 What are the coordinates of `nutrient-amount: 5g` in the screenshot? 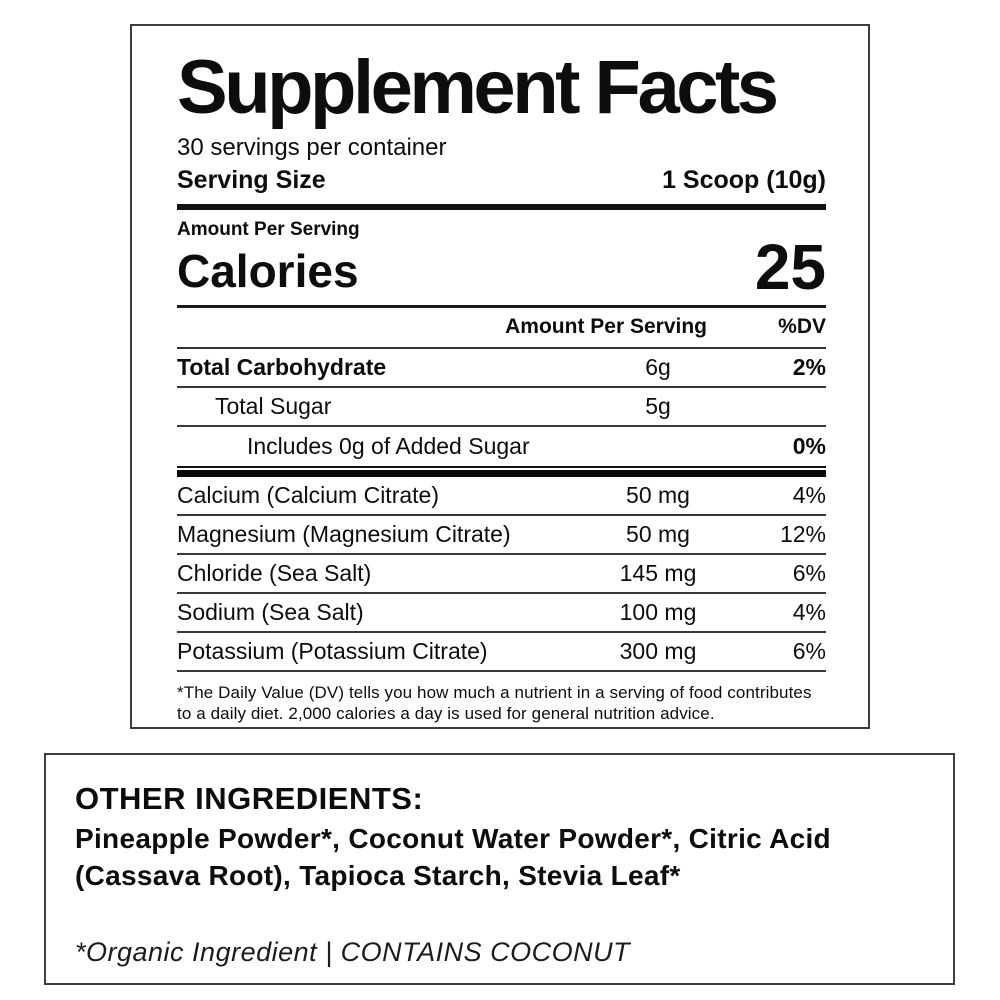 It's located at (658, 405).